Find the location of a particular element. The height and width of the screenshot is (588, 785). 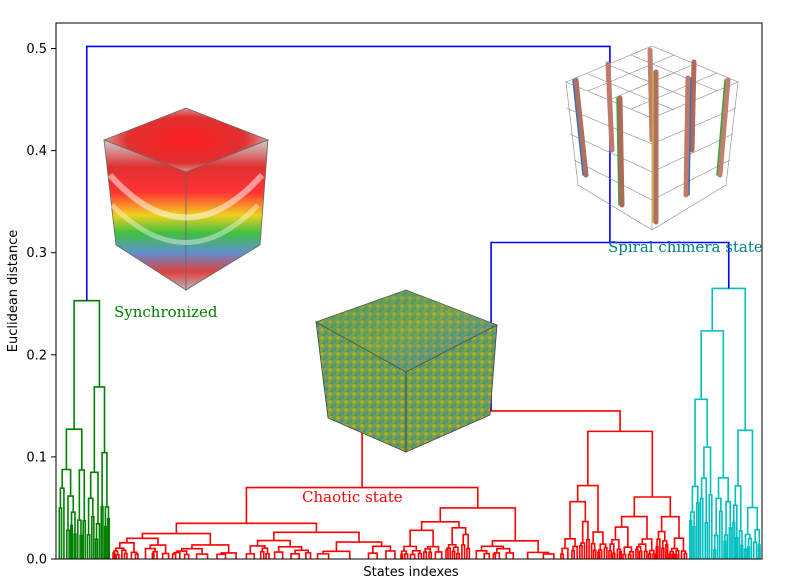

y-tick-label: 0.1 is located at coordinates (36, 457).